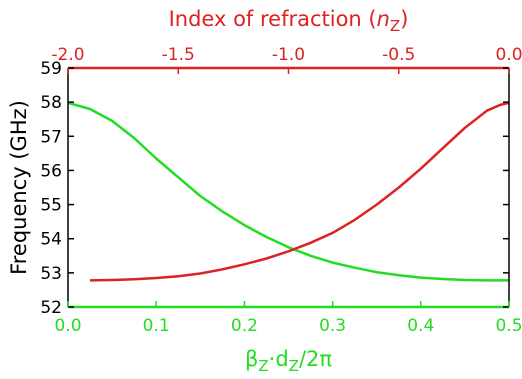  I want to click on y-tick-label: 56, so click(51, 171).